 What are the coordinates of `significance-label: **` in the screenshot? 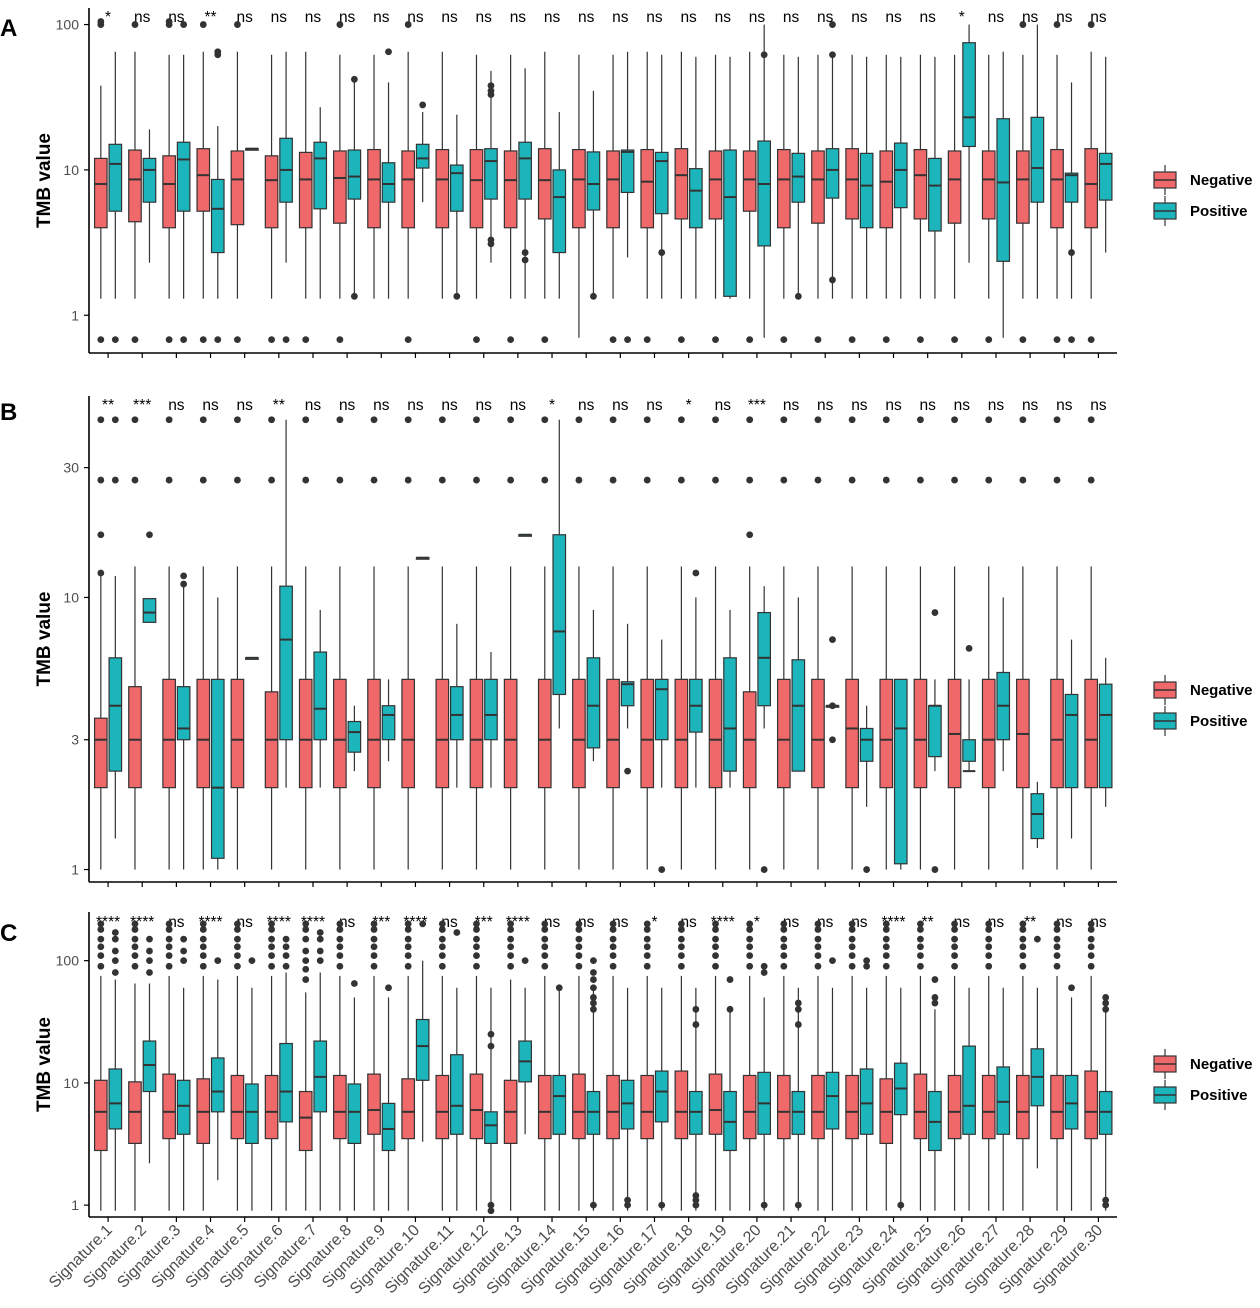 It's located at (1030, 922).